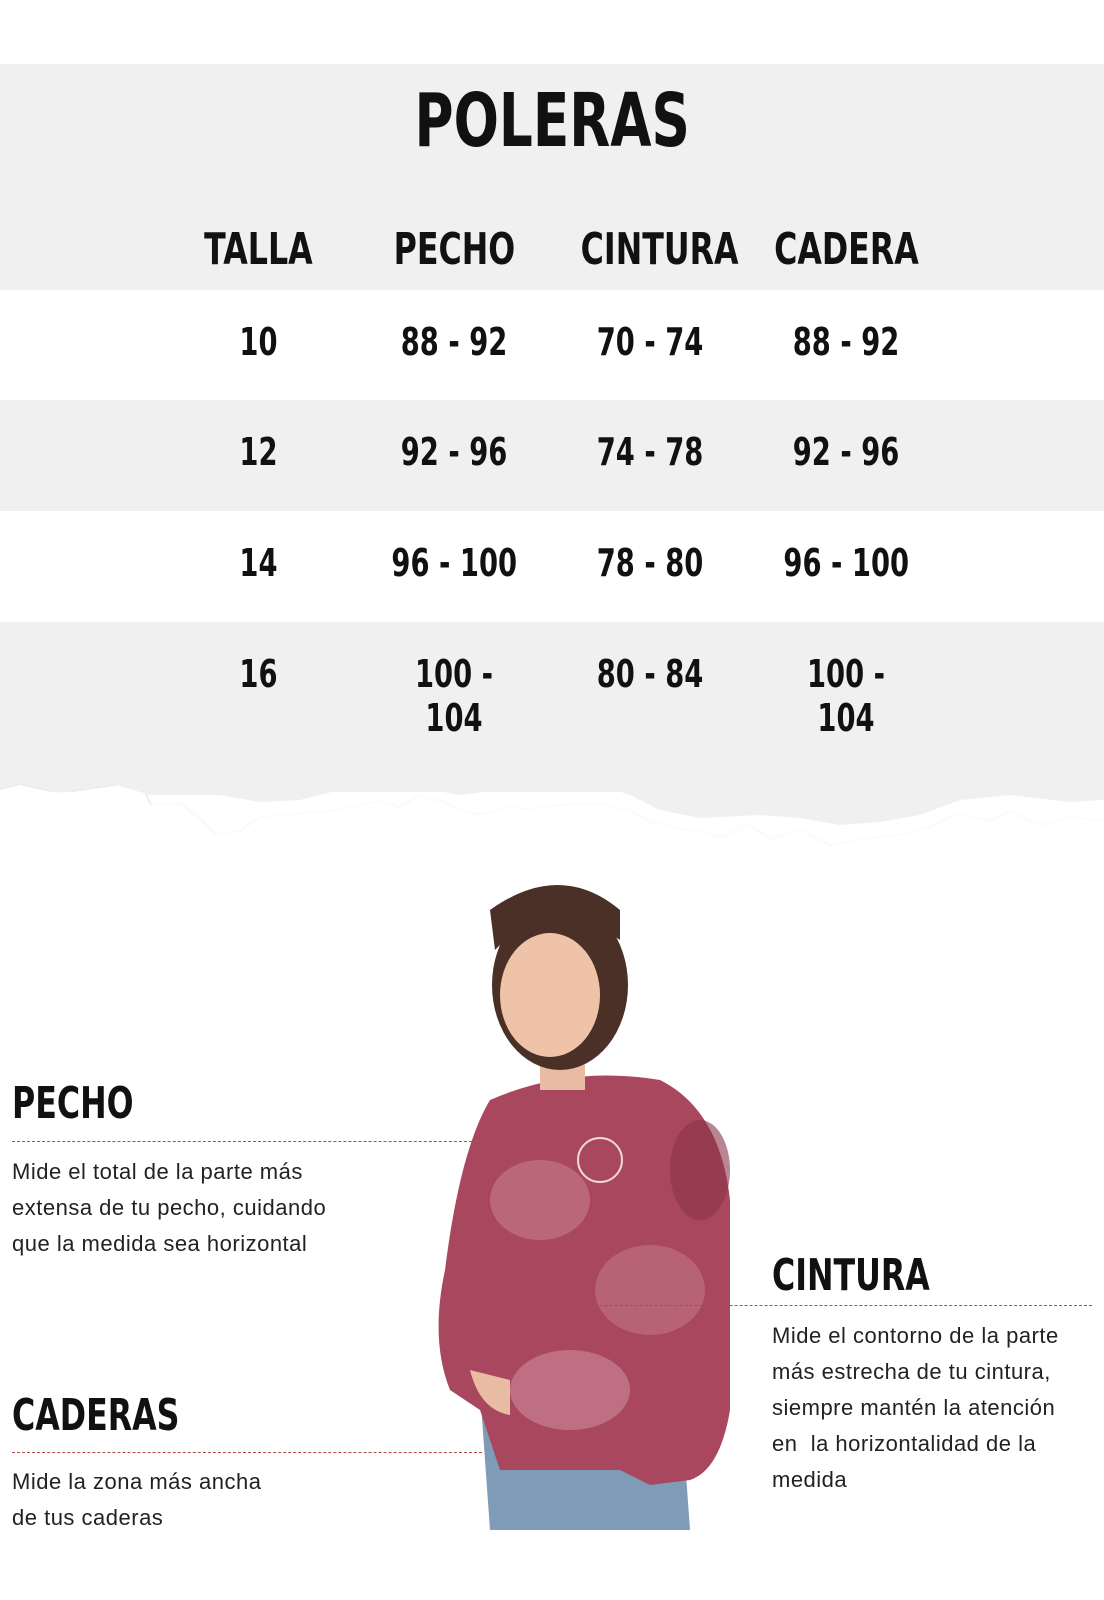  Describe the element at coordinates (904, 1443) in the screenshot. I see `desc-line: en la horizontalidad de la` at that location.